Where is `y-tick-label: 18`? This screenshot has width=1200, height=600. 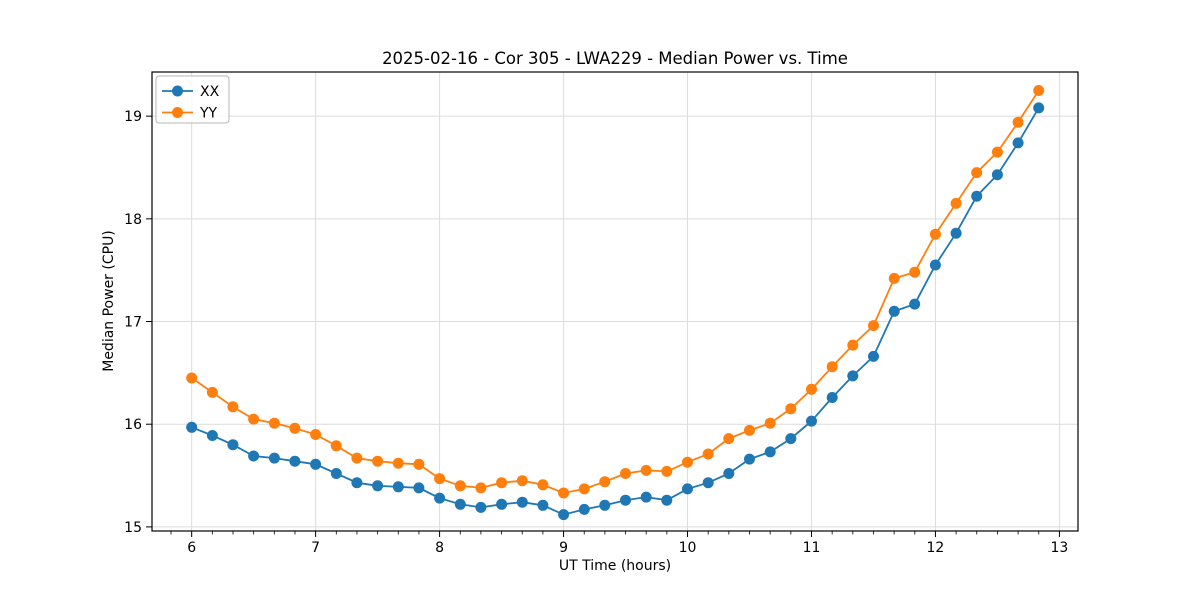
y-tick-label: 18 is located at coordinates (133, 220).